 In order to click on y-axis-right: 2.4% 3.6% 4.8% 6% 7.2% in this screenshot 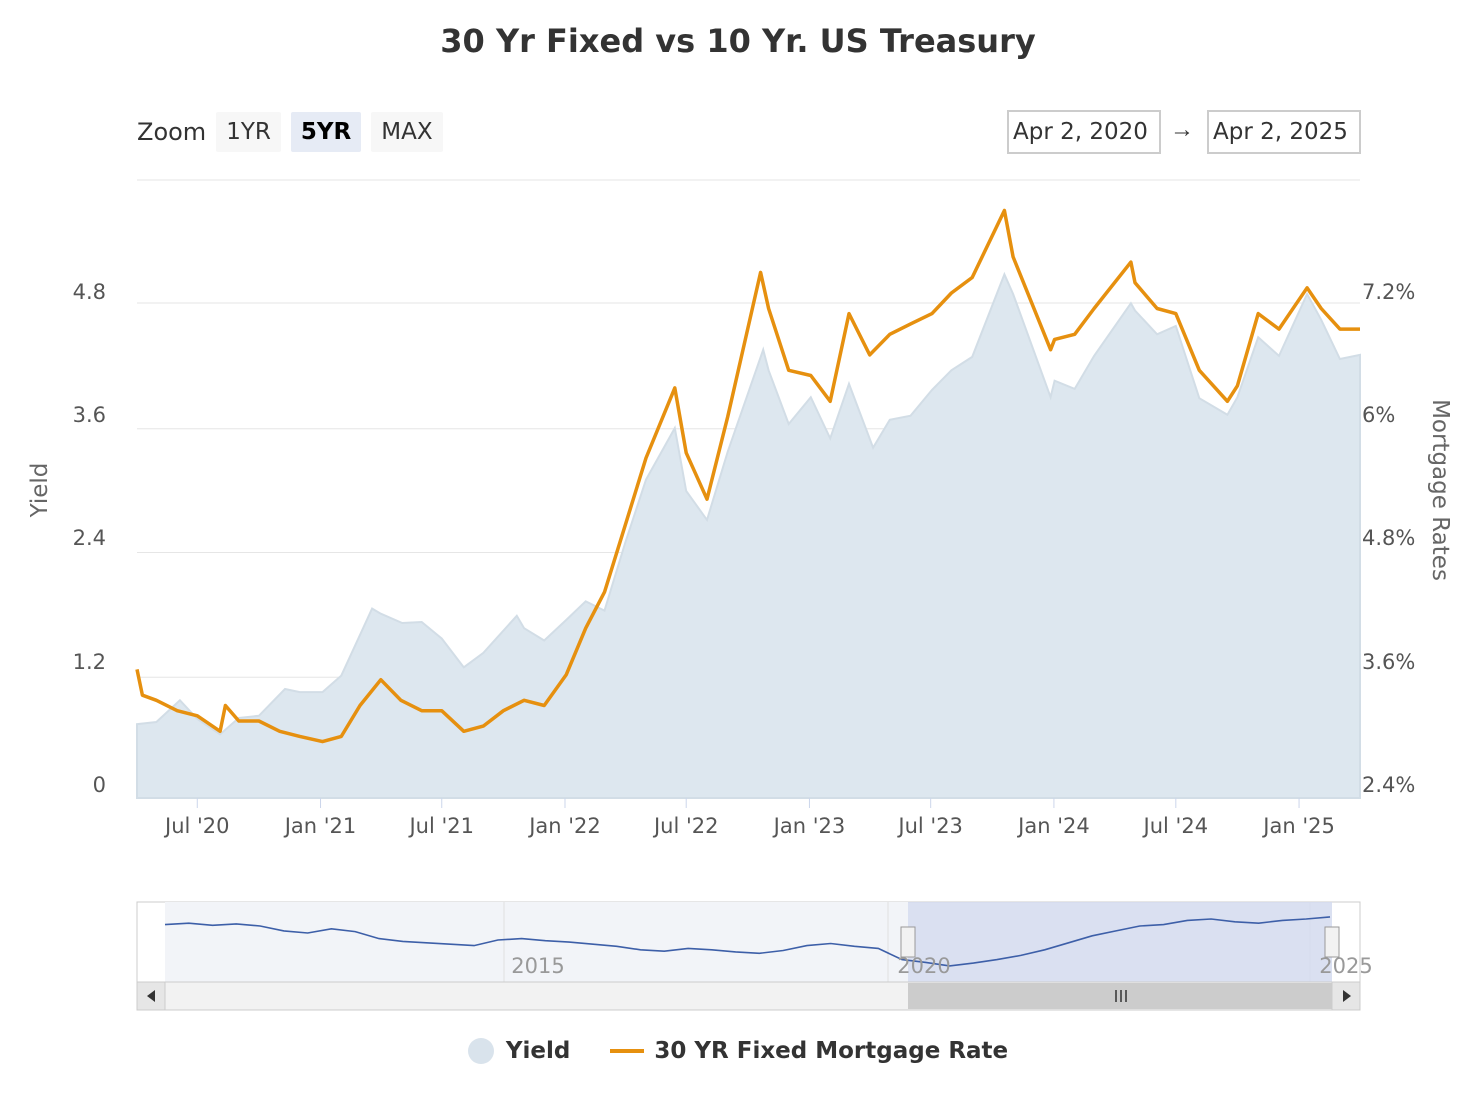, I will do `click(1388, 538)`.